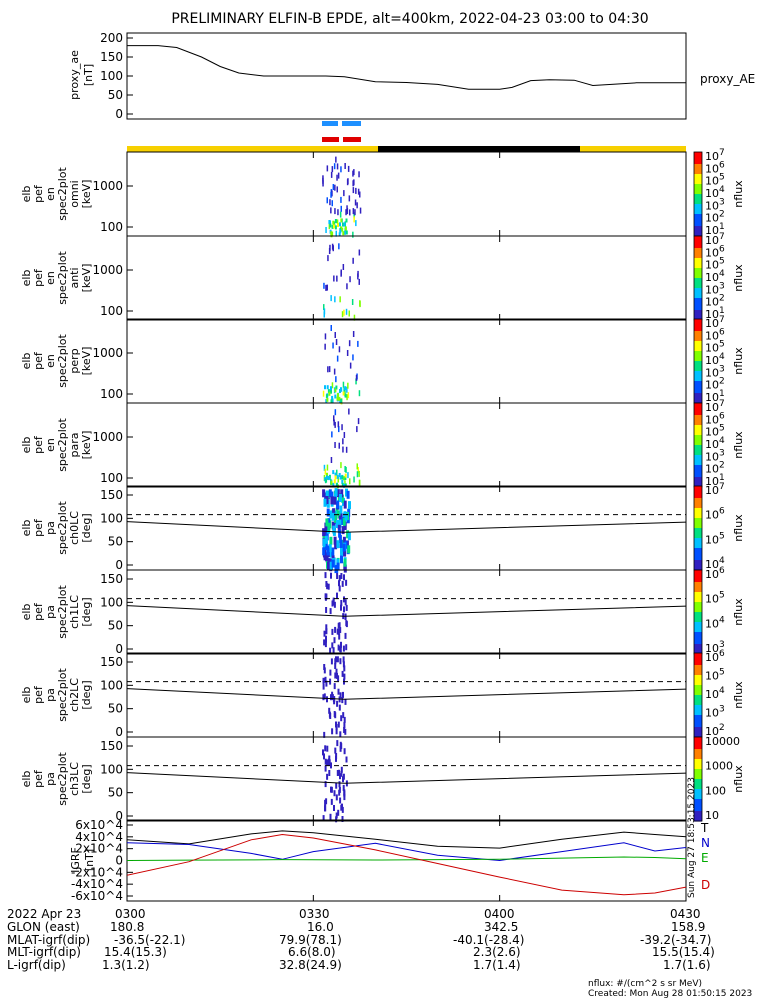 Image resolution: width=775 pixels, height=1000 pixels. What do you see at coordinates (406, 694) in the screenshot?
I see `loss-cone-solid-line` at bounding box center [406, 694].